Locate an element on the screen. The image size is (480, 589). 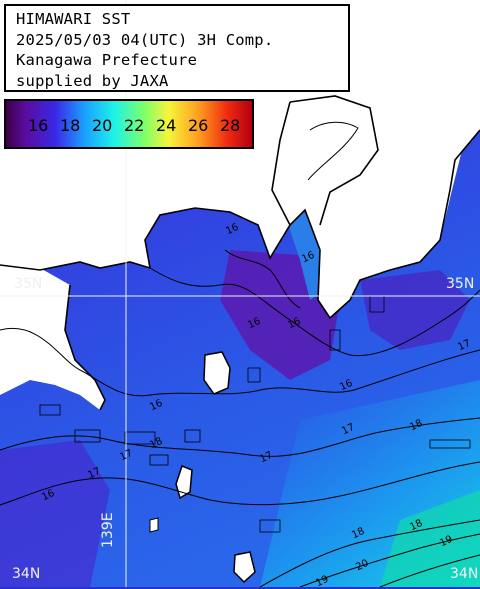
legend-tick: 28 is located at coordinates (230, 125).